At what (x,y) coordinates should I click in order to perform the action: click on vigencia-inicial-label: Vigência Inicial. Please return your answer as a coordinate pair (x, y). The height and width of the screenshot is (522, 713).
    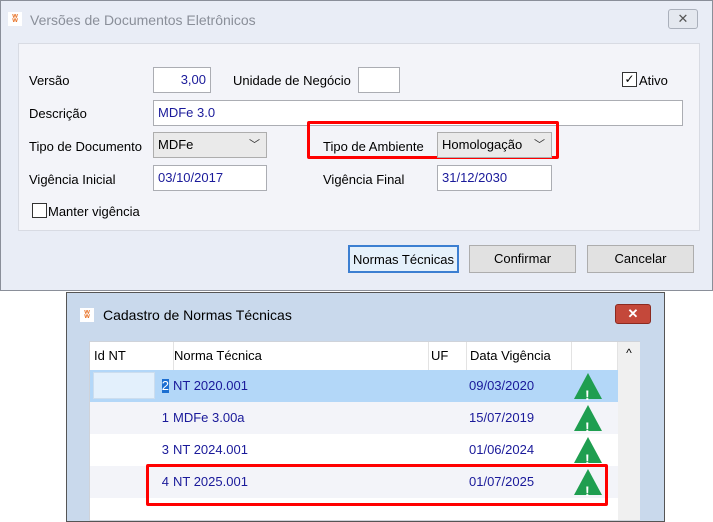
    Looking at the image, I should click on (72, 179).